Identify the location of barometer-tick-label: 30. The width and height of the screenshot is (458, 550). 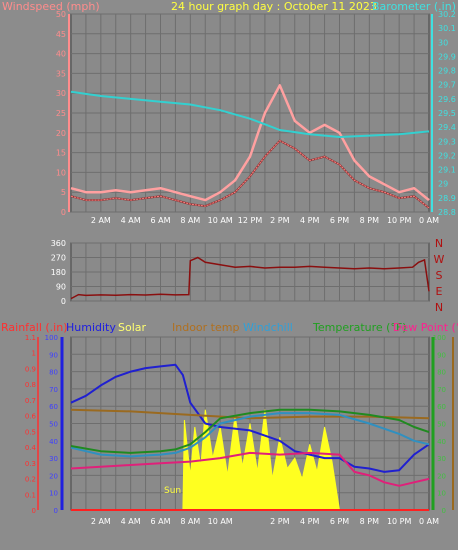
(443, 42).